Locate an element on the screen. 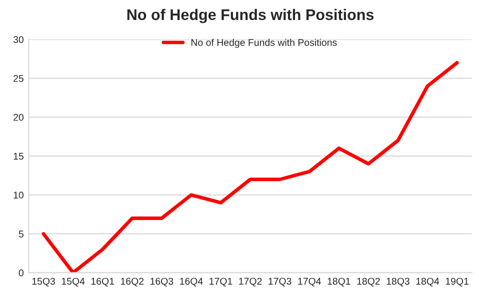  y-tick-label: 30 is located at coordinates (18, 40).